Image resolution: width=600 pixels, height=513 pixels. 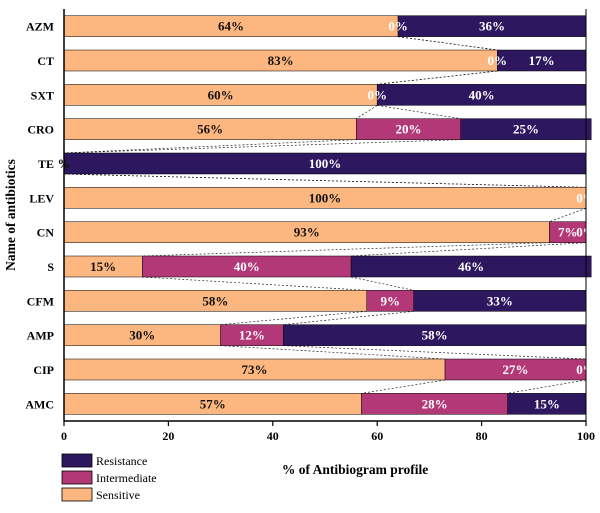 What do you see at coordinates (215, 300) in the screenshot?
I see `label-sensitive-cfm: 58%` at bounding box center [215, 300].